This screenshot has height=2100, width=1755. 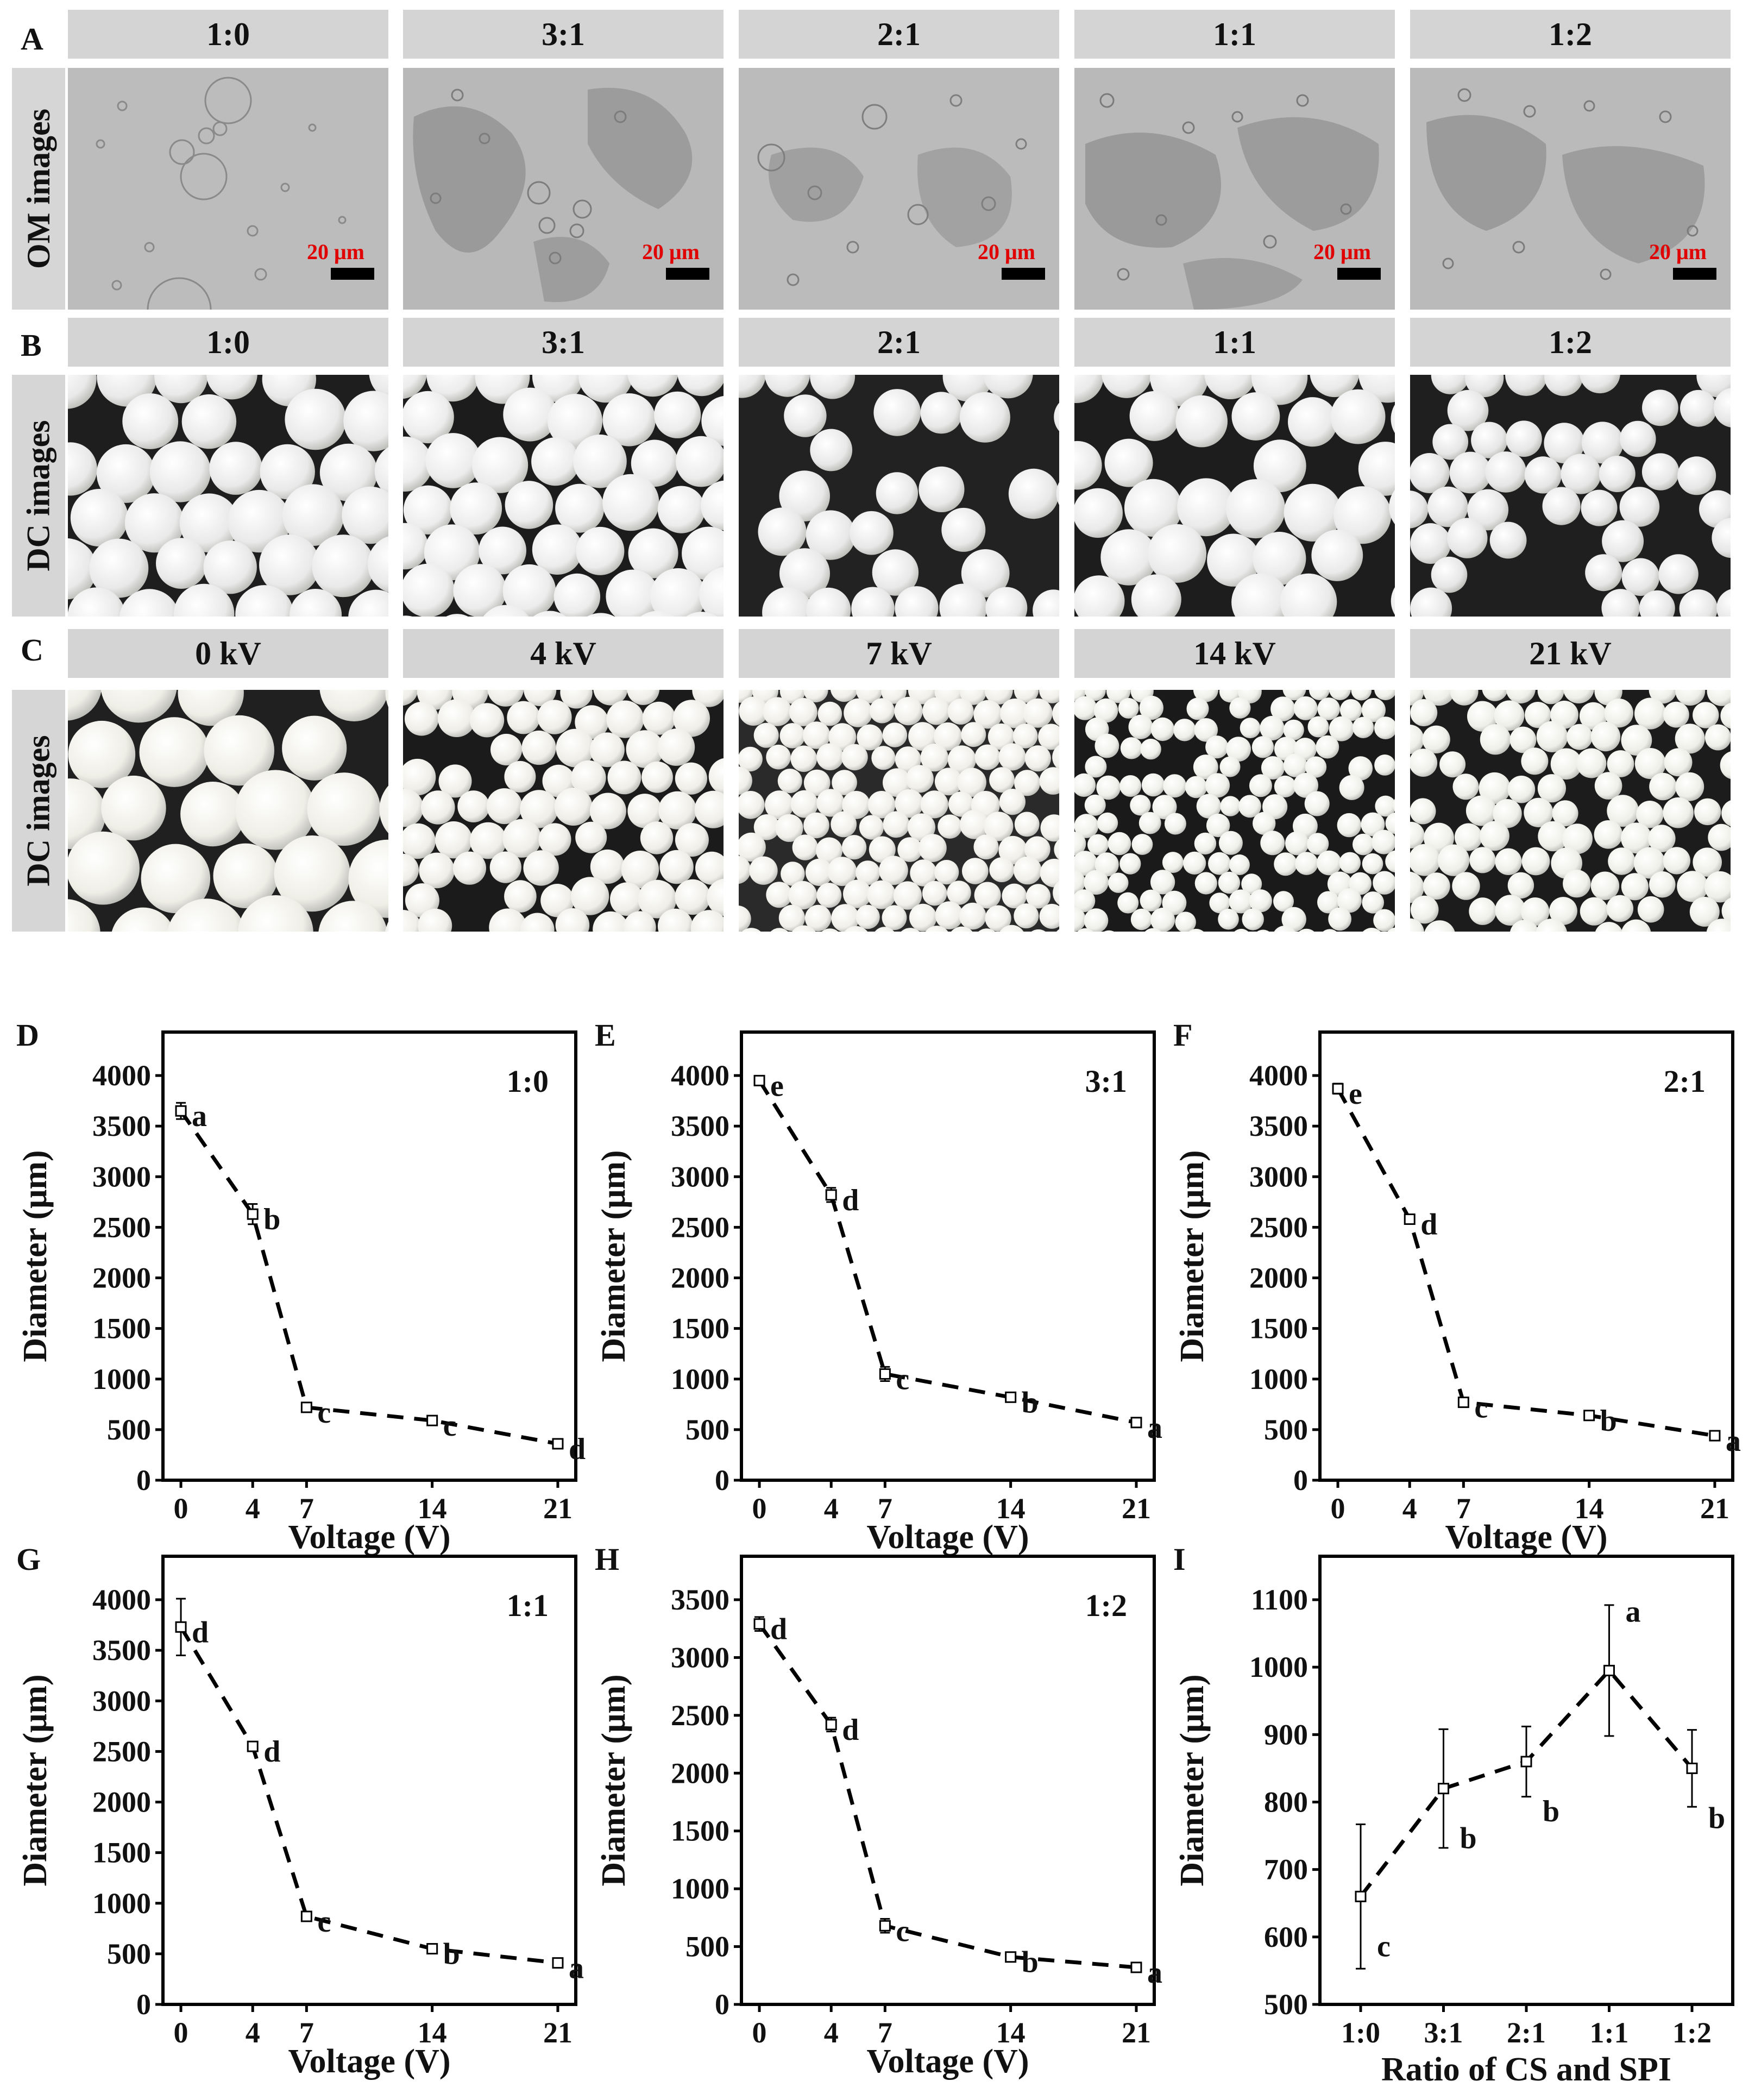 What do you see at coordinates (1179, 1559) in the screenshot?
I see `panel-label-i: I` at bounding box center [1179, 1559].